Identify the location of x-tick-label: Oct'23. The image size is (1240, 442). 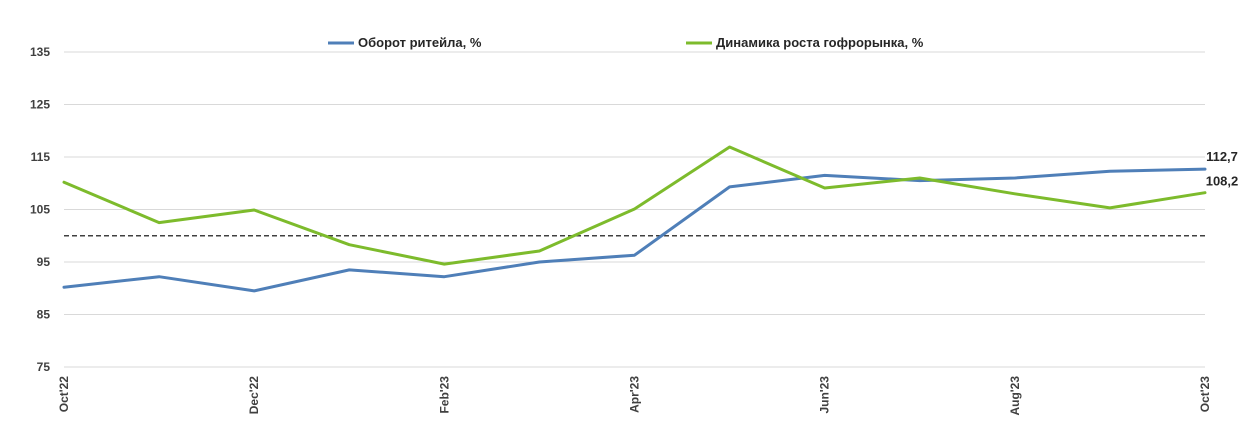
(1205, 394).